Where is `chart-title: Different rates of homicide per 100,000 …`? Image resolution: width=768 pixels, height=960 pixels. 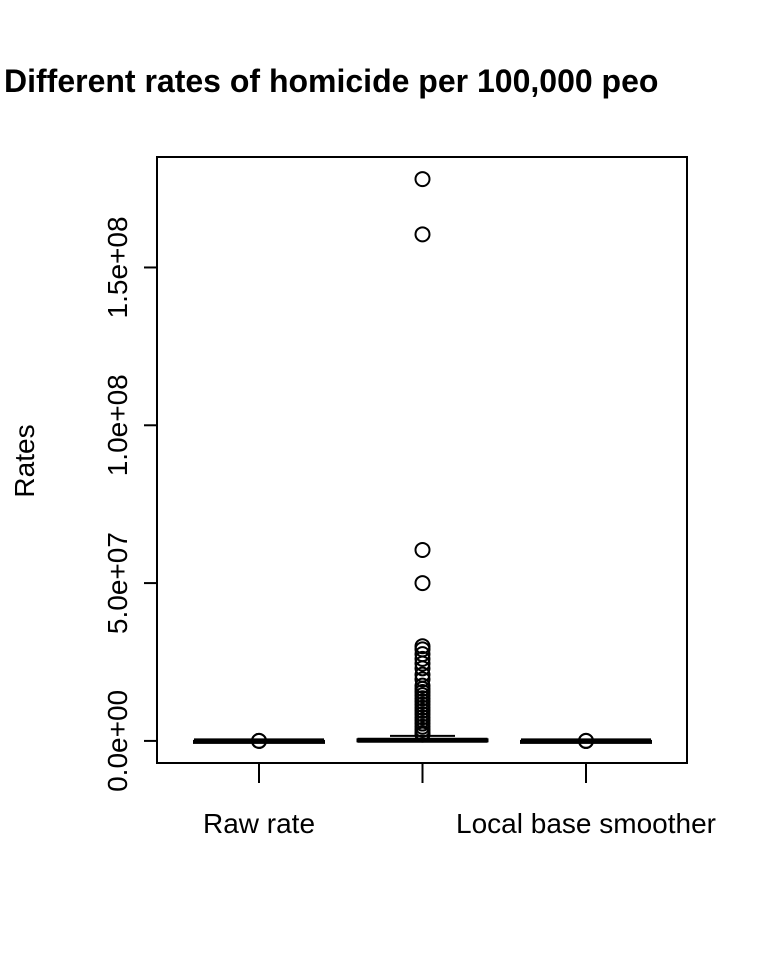 chart-title: Different rates of homicide per 100,000 … is located at coordinates (331, 81).